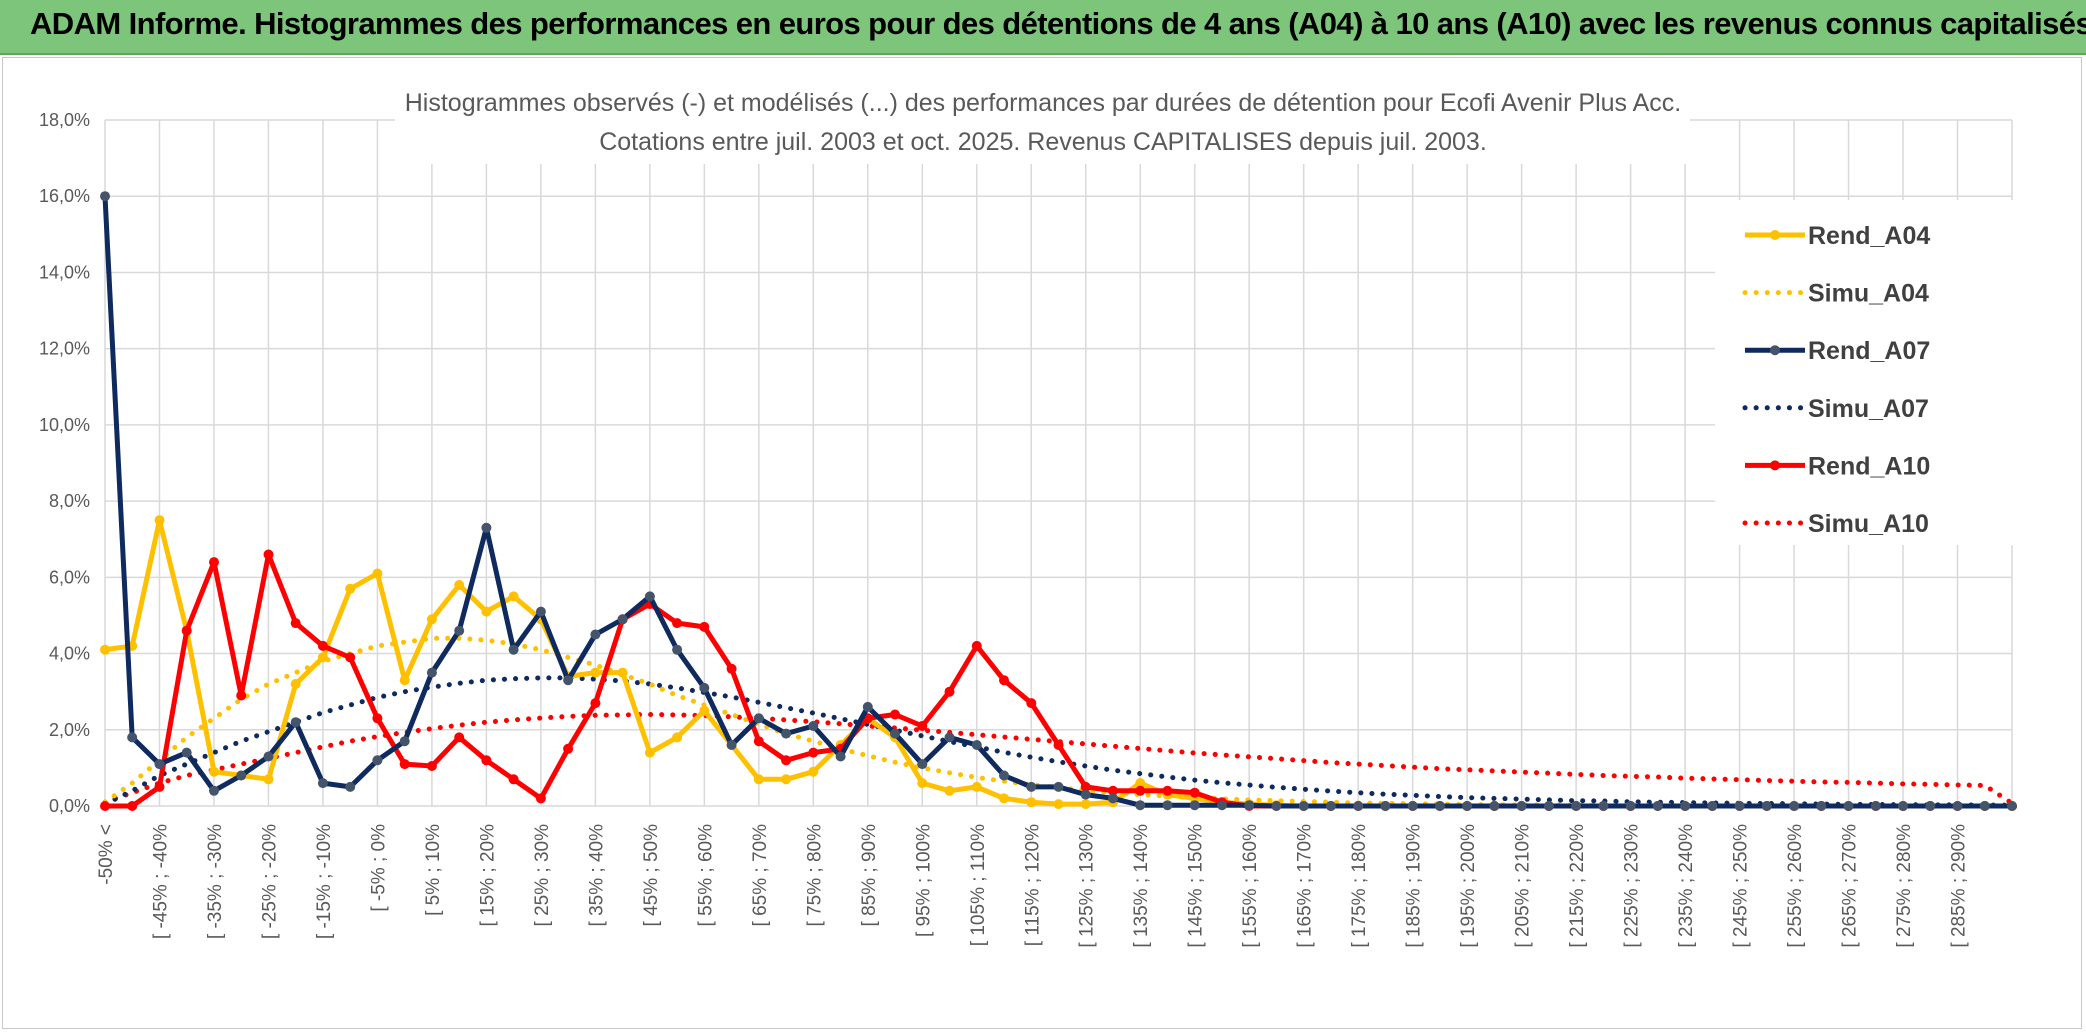 Image resolution: width=2086 pixels, height=1033 pixels. I want to click on legend-label: Rend_A07, so click(1869, 351).